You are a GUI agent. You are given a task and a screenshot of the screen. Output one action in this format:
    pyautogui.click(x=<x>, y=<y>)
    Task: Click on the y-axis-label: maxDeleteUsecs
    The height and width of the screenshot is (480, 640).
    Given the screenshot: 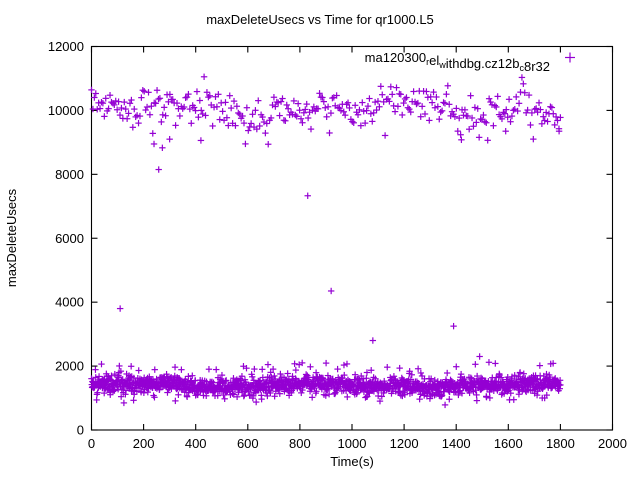 What is the action you would take?
    pyautogui.click(x=11, y=237)
    